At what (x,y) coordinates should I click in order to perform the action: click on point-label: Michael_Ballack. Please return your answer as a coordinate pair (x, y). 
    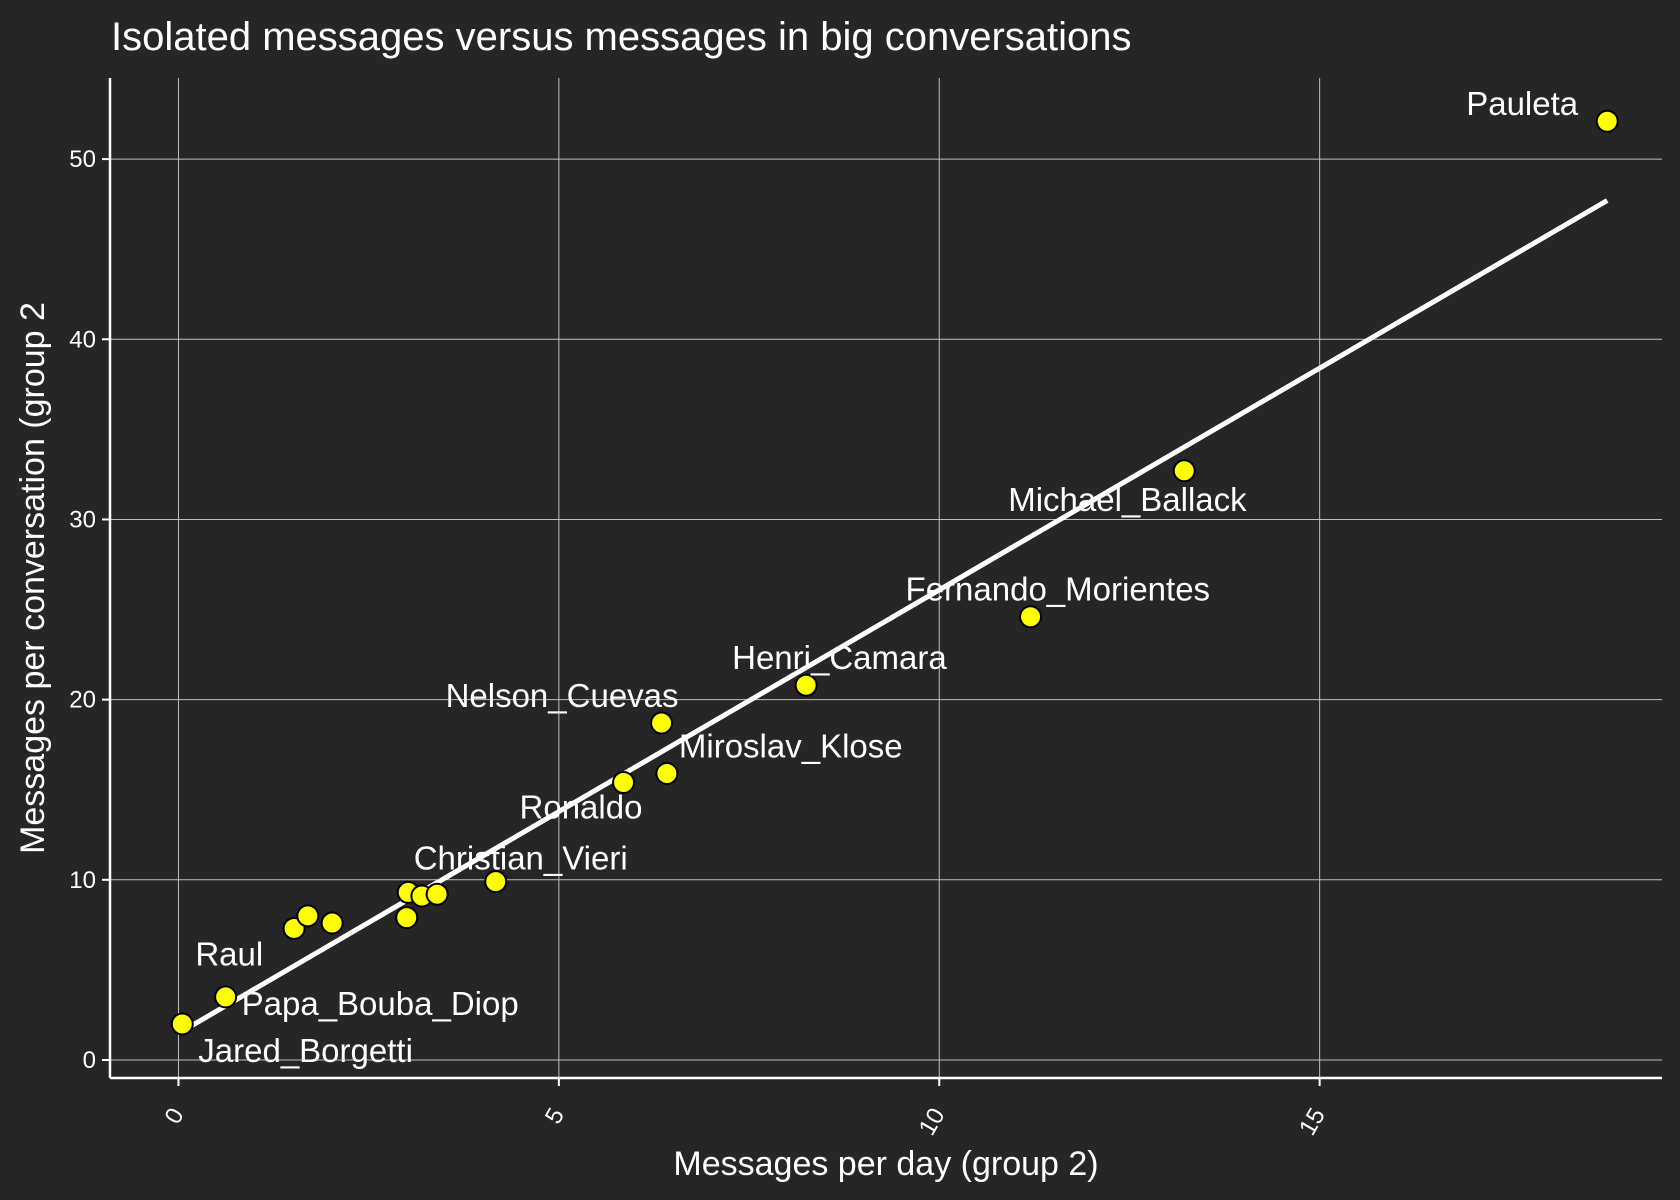
    Looking at the image, I should click on (1127, 499).